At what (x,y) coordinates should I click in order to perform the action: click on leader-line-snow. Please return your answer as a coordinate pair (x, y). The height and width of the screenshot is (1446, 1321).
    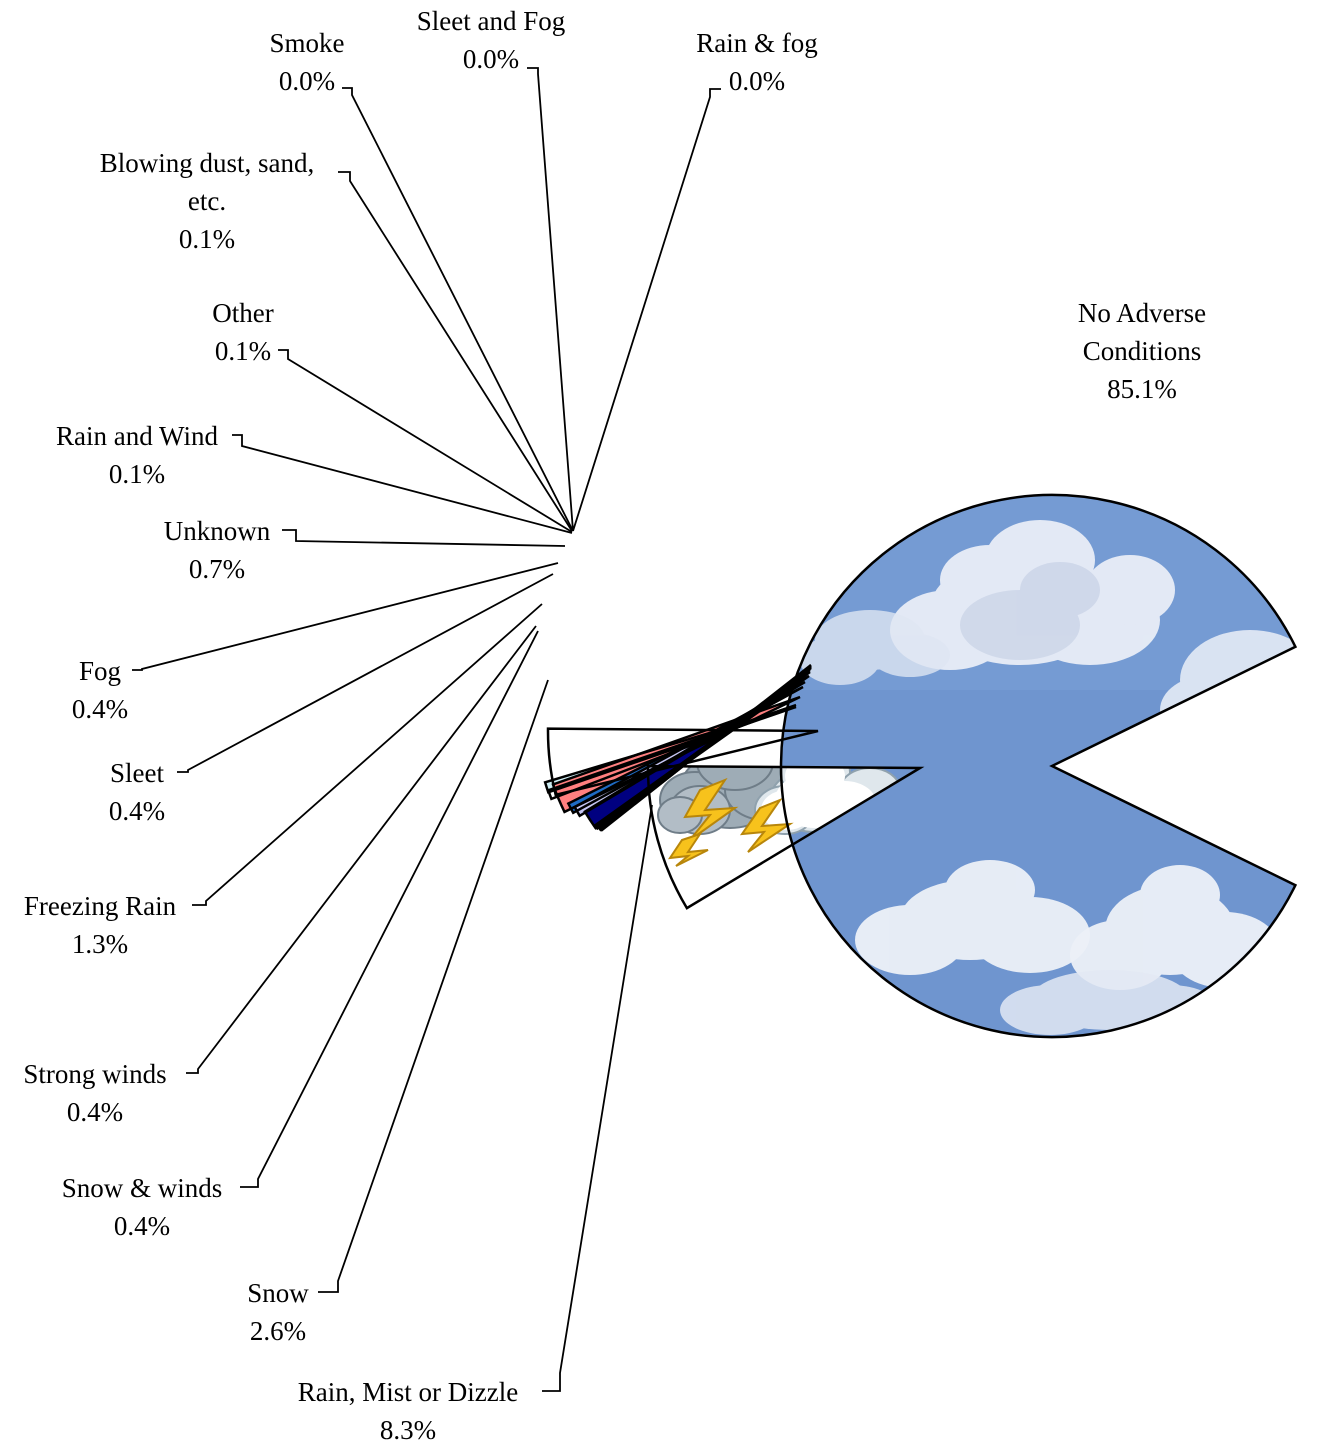
    Looking at the image, I should click on (433, 986).